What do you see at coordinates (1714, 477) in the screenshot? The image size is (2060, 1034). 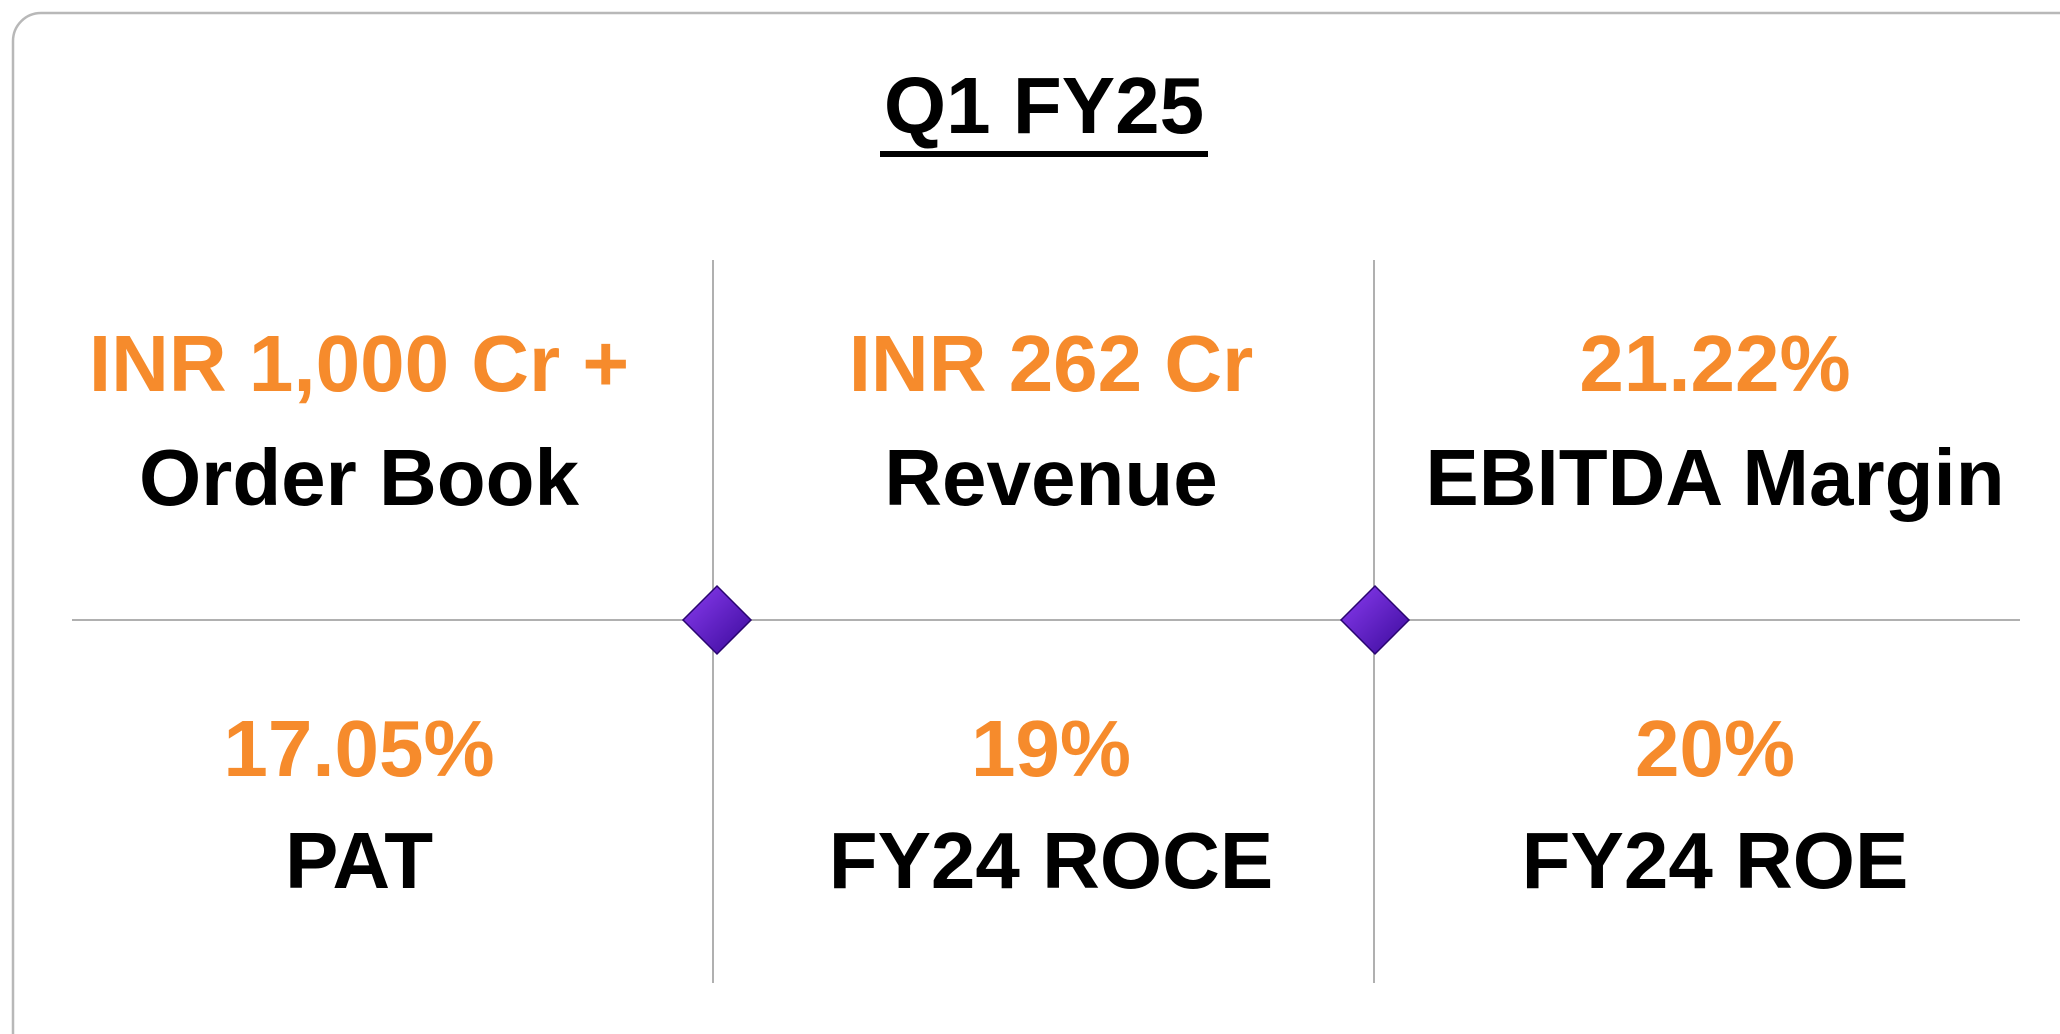 I see `metric-label: EBITDA Margin` at bounding box center [1714, 477].